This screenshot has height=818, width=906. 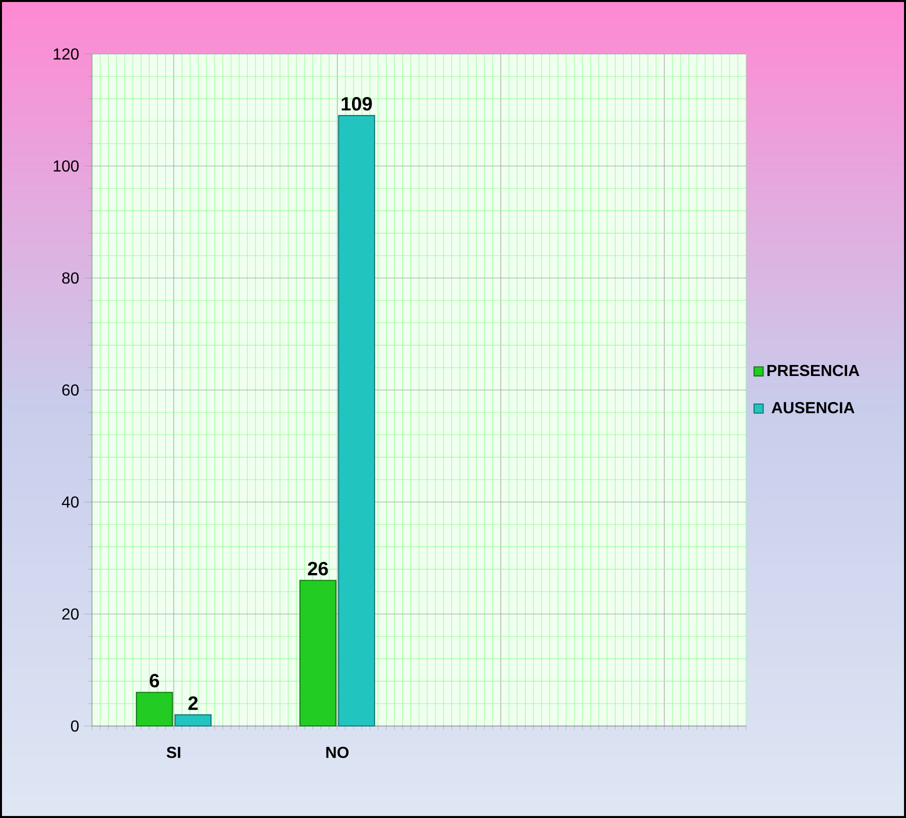 I want to click on y-tick-label: 20, so click(x=70, y=614).